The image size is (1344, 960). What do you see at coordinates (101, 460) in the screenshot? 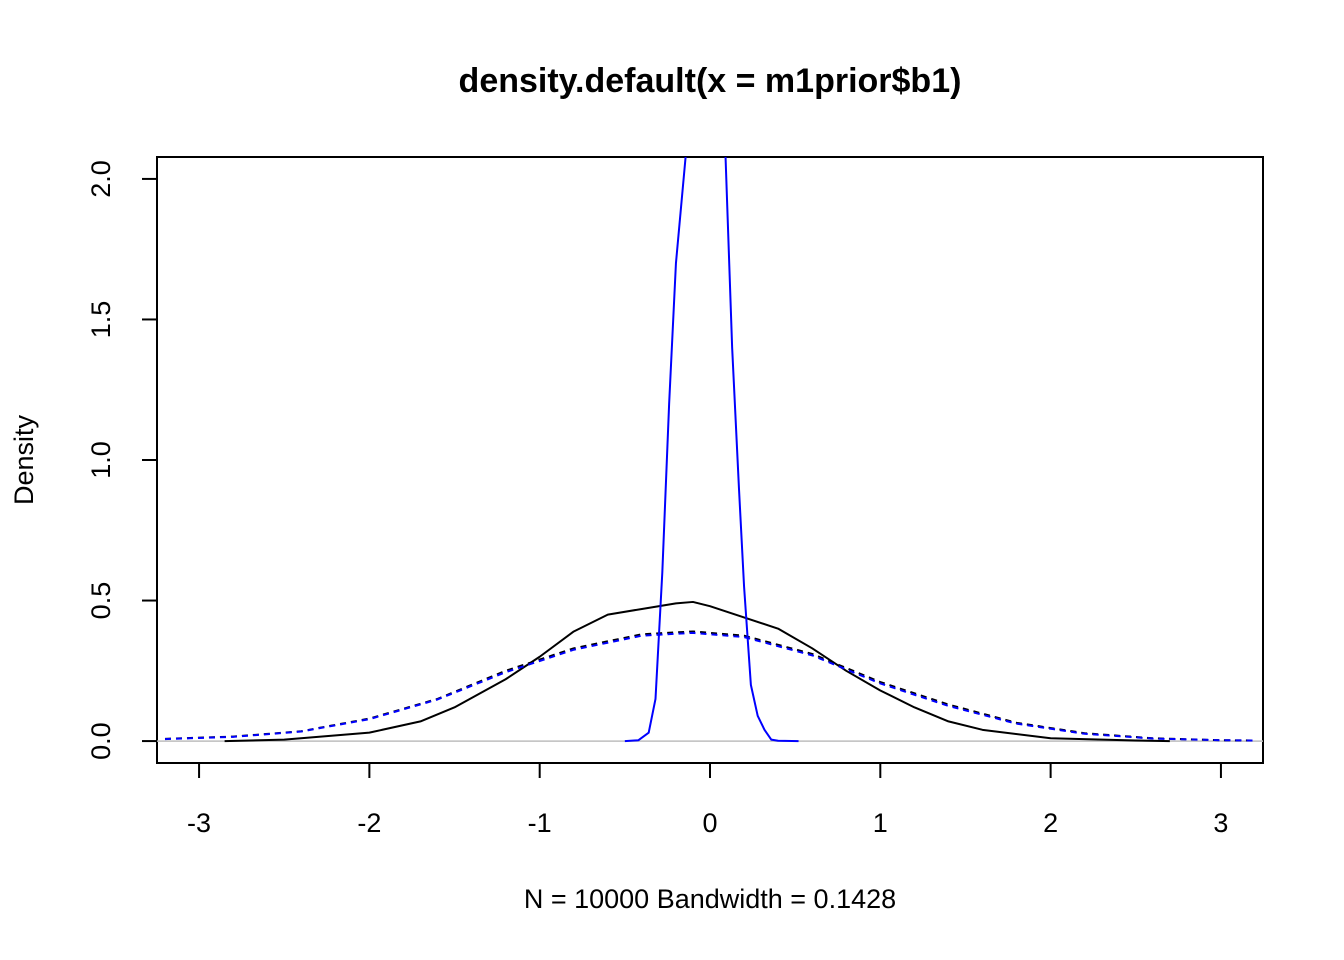
I see `y-tick-label: 1.0` at bounding box center [101, 460].